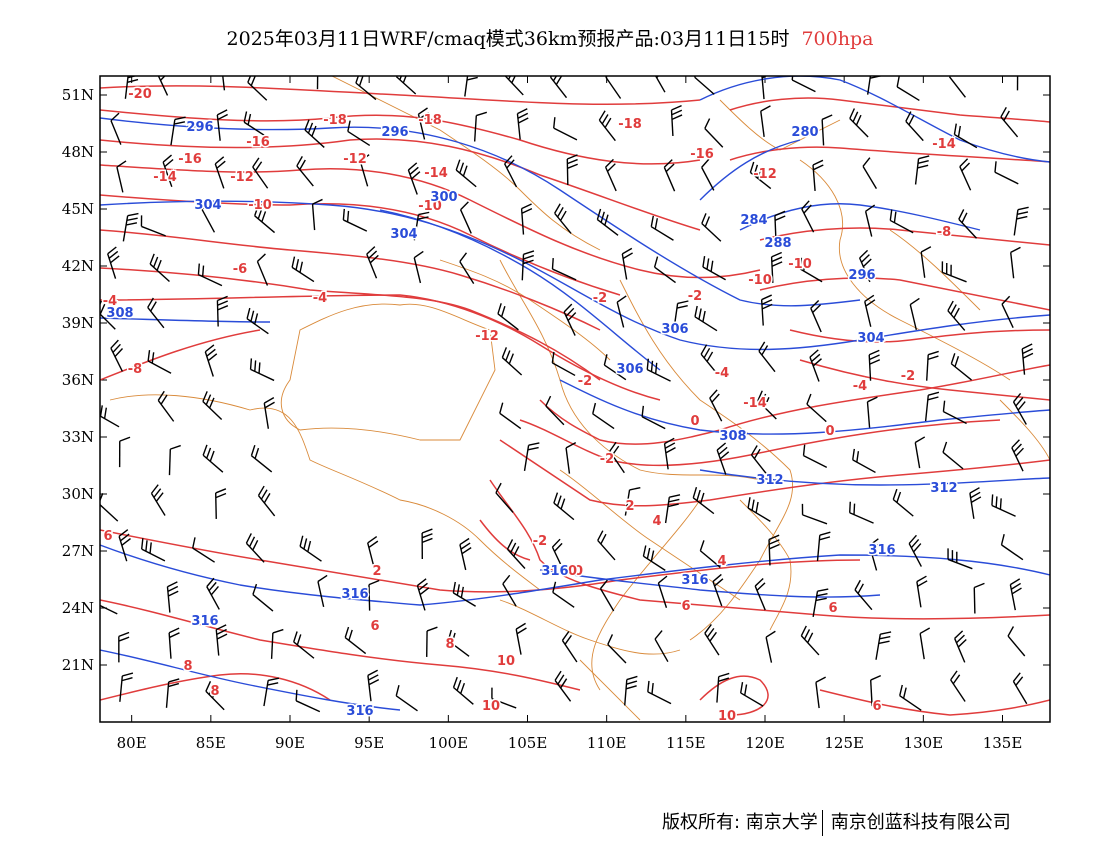 The height and width of the screenshot is (850, 1100). I want to click on temperature-label: 10, so click(568, 571).